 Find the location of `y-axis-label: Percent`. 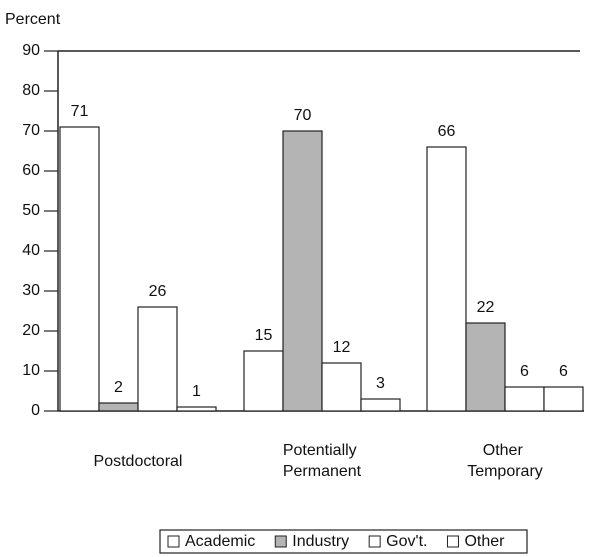

y-axis-label: Percent is located at coordinates (33, 19).